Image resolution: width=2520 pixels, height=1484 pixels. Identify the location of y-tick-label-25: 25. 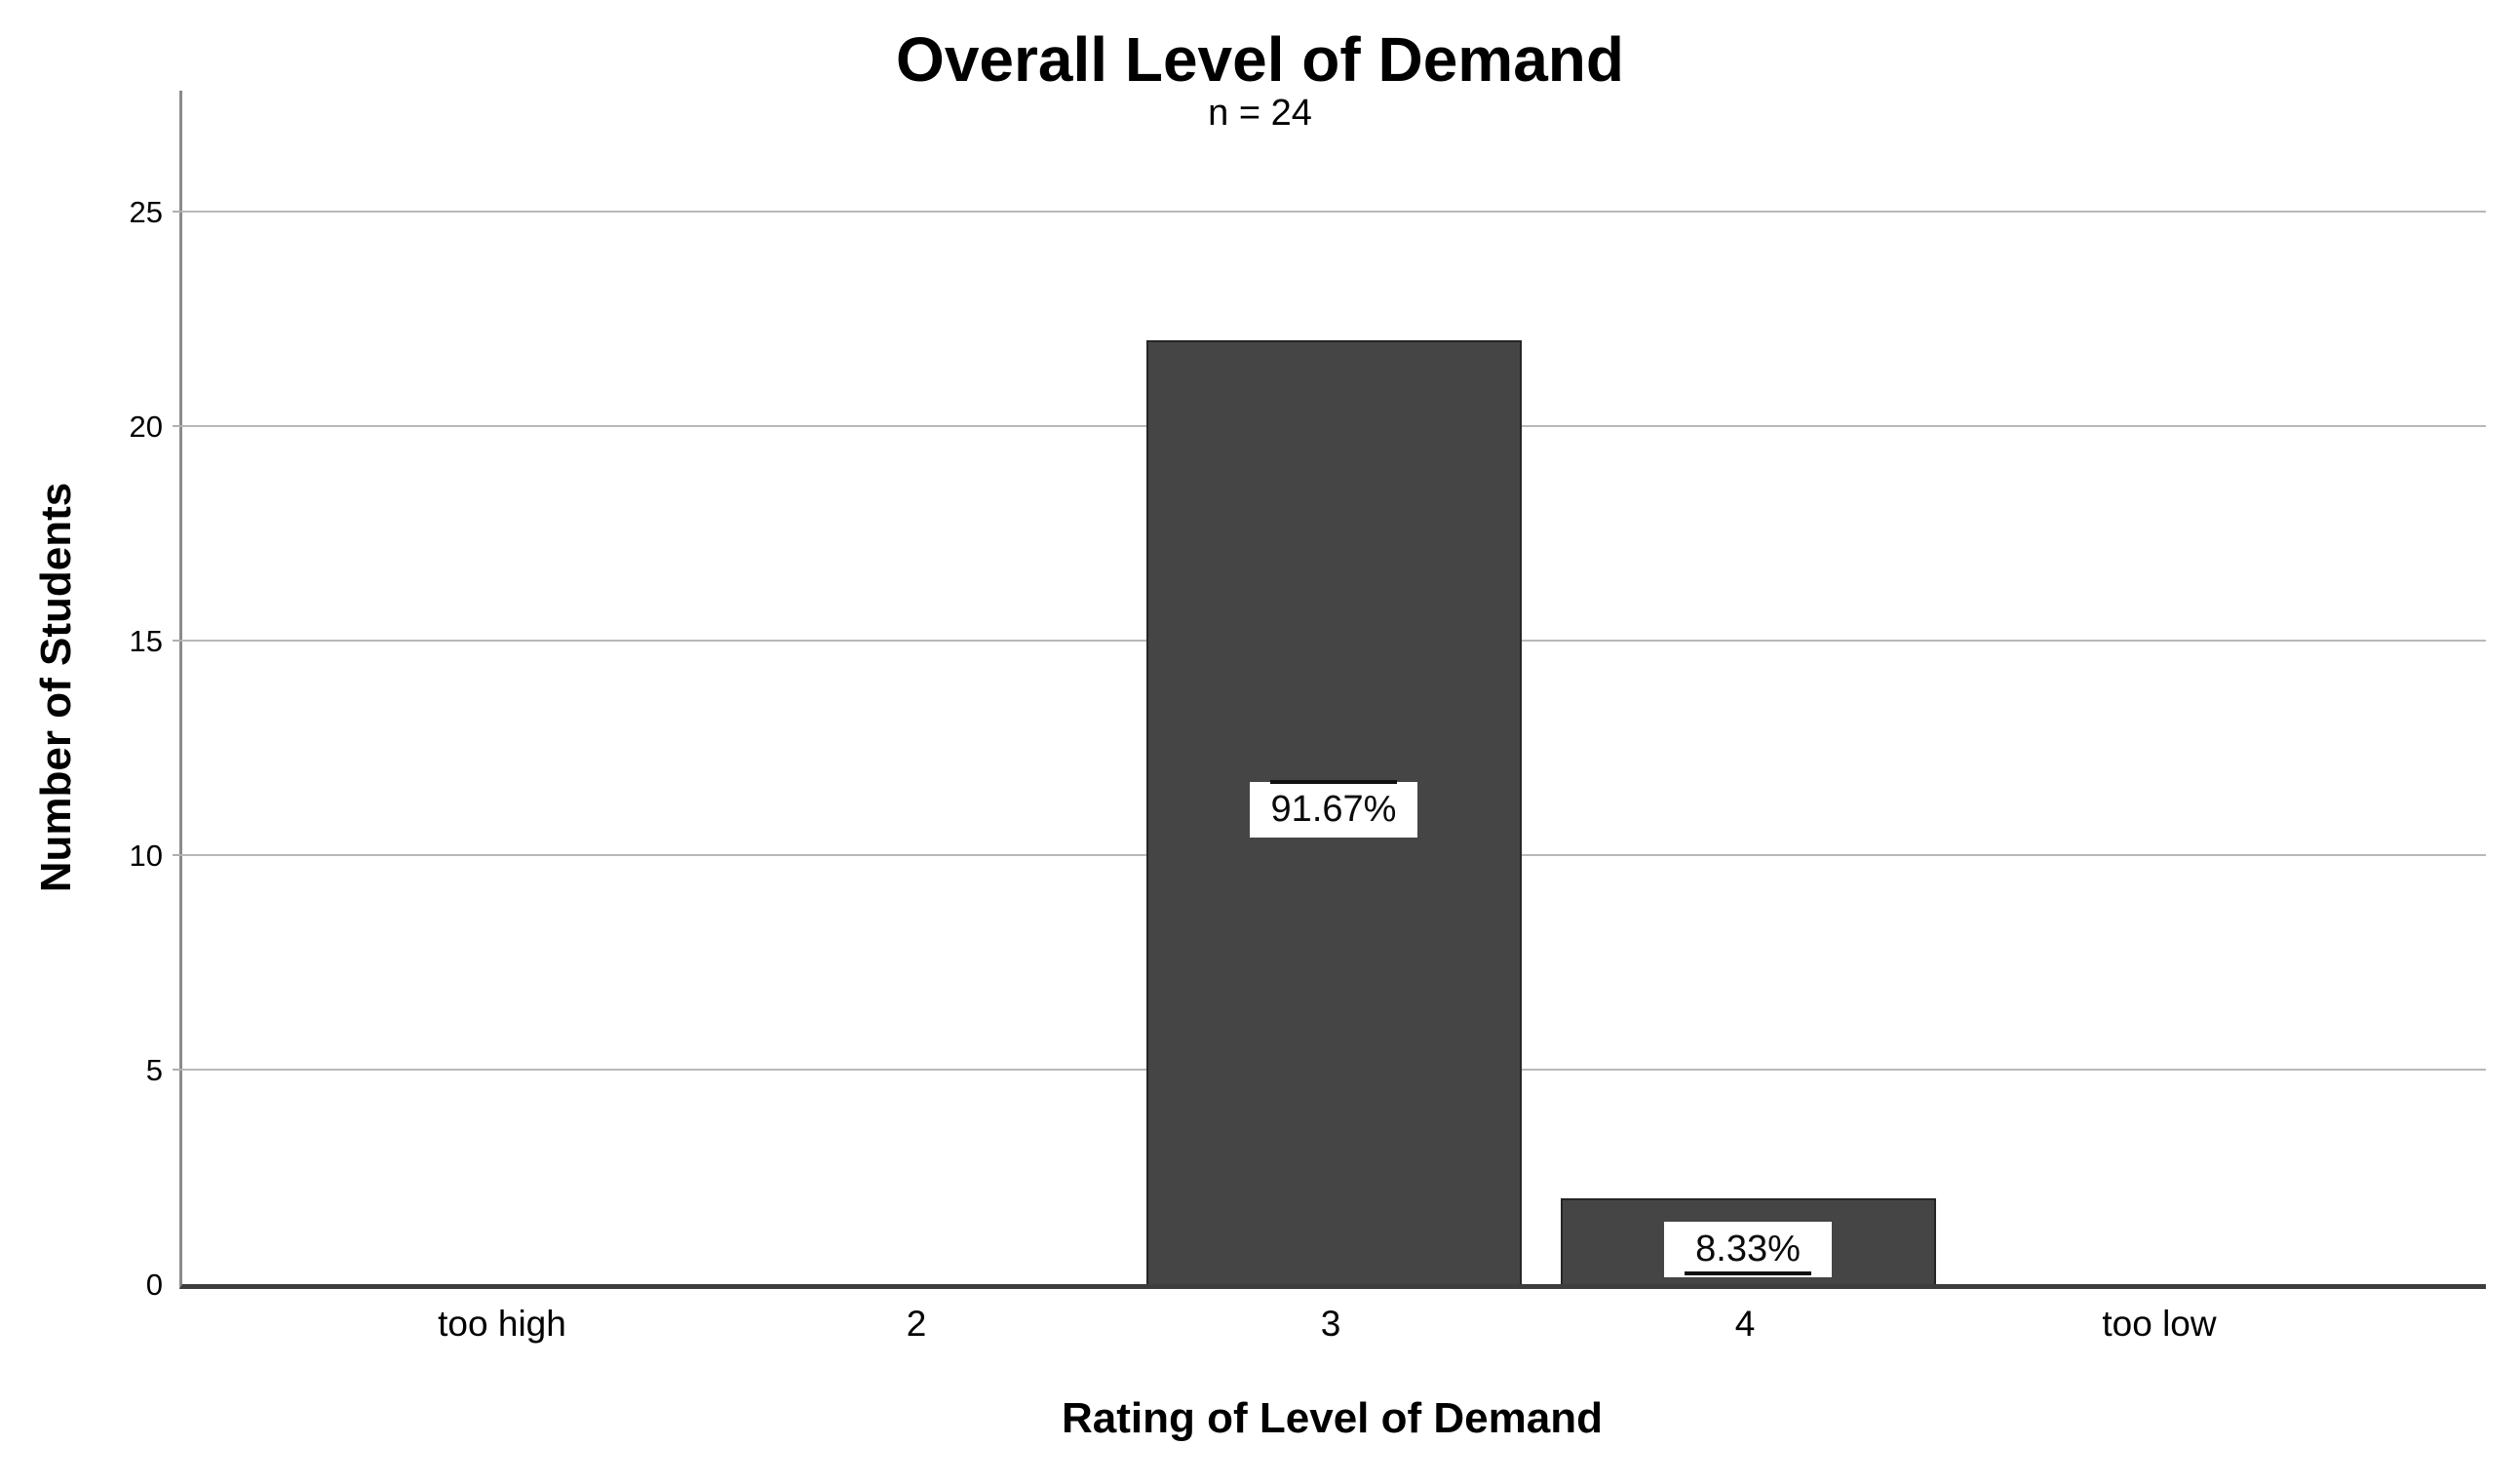
(146, 212).